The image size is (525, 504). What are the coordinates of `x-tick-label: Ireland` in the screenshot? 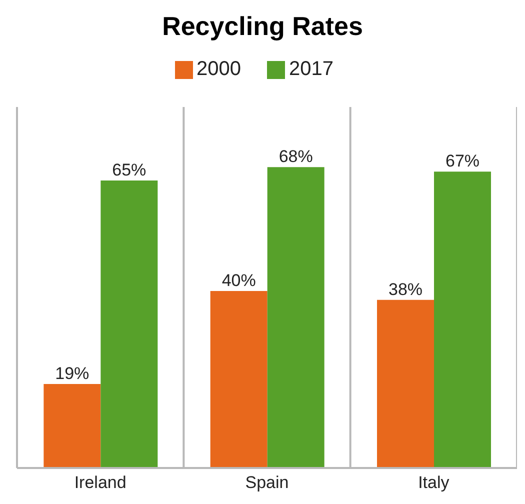 It's located at (100, 482).